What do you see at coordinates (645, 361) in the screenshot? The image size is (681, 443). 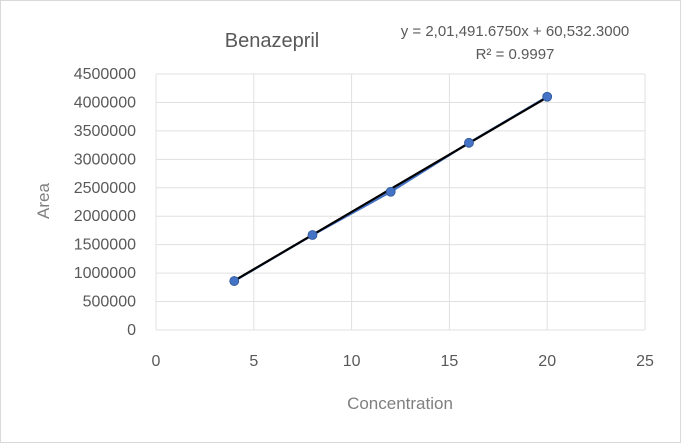 I see `x-tick-label: 25` at bounding box center [645, 361].